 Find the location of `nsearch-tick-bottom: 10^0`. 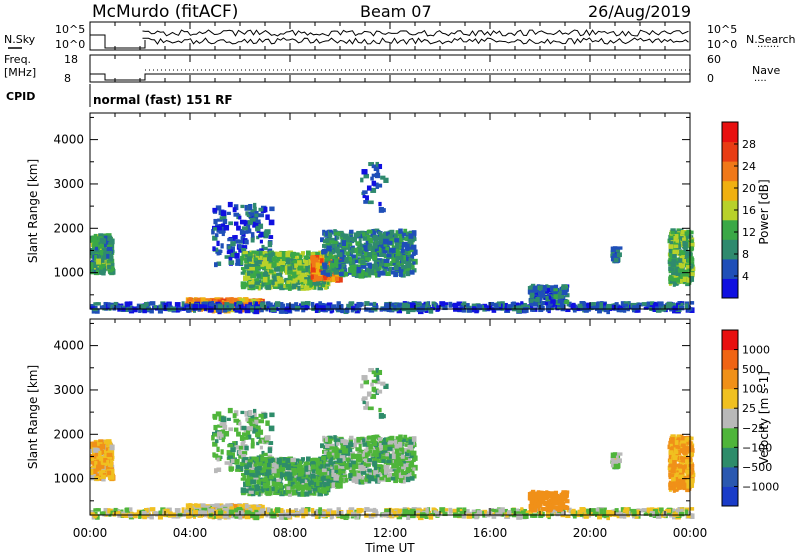

nsearch-tick-bottom: 10^0 is located at coordinates (722, 44).